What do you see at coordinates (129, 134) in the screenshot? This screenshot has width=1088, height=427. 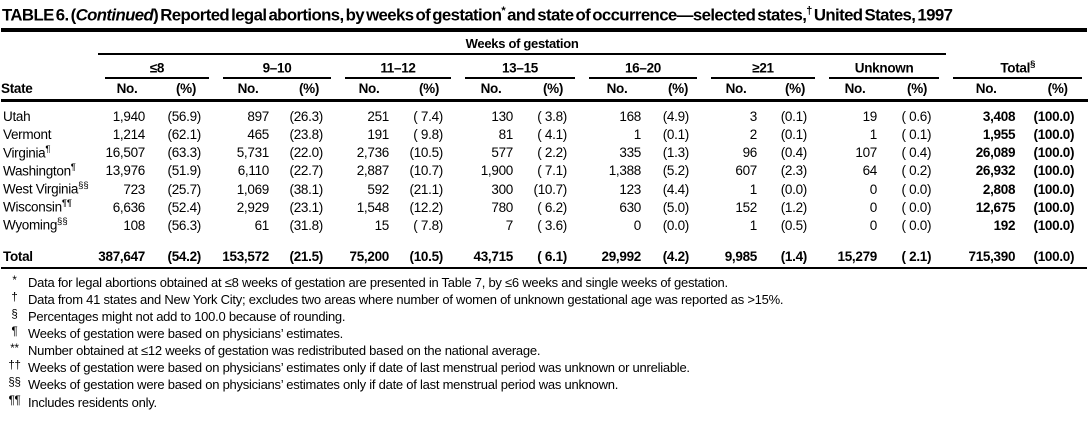 I see `no-cell: 1,214` at bounding box center [129, 134].